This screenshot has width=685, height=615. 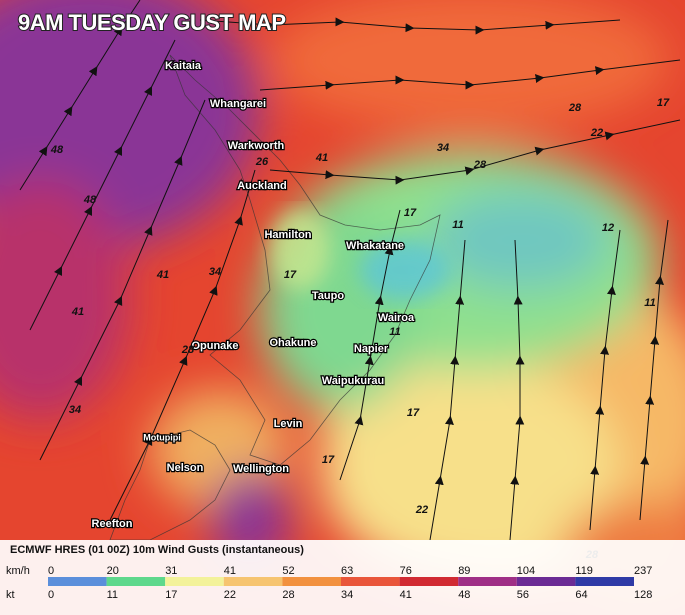 What do you see at coordinates (262, 162) in the screenshot?
I see `contour-label: 26` at bounding box center [262, 162].